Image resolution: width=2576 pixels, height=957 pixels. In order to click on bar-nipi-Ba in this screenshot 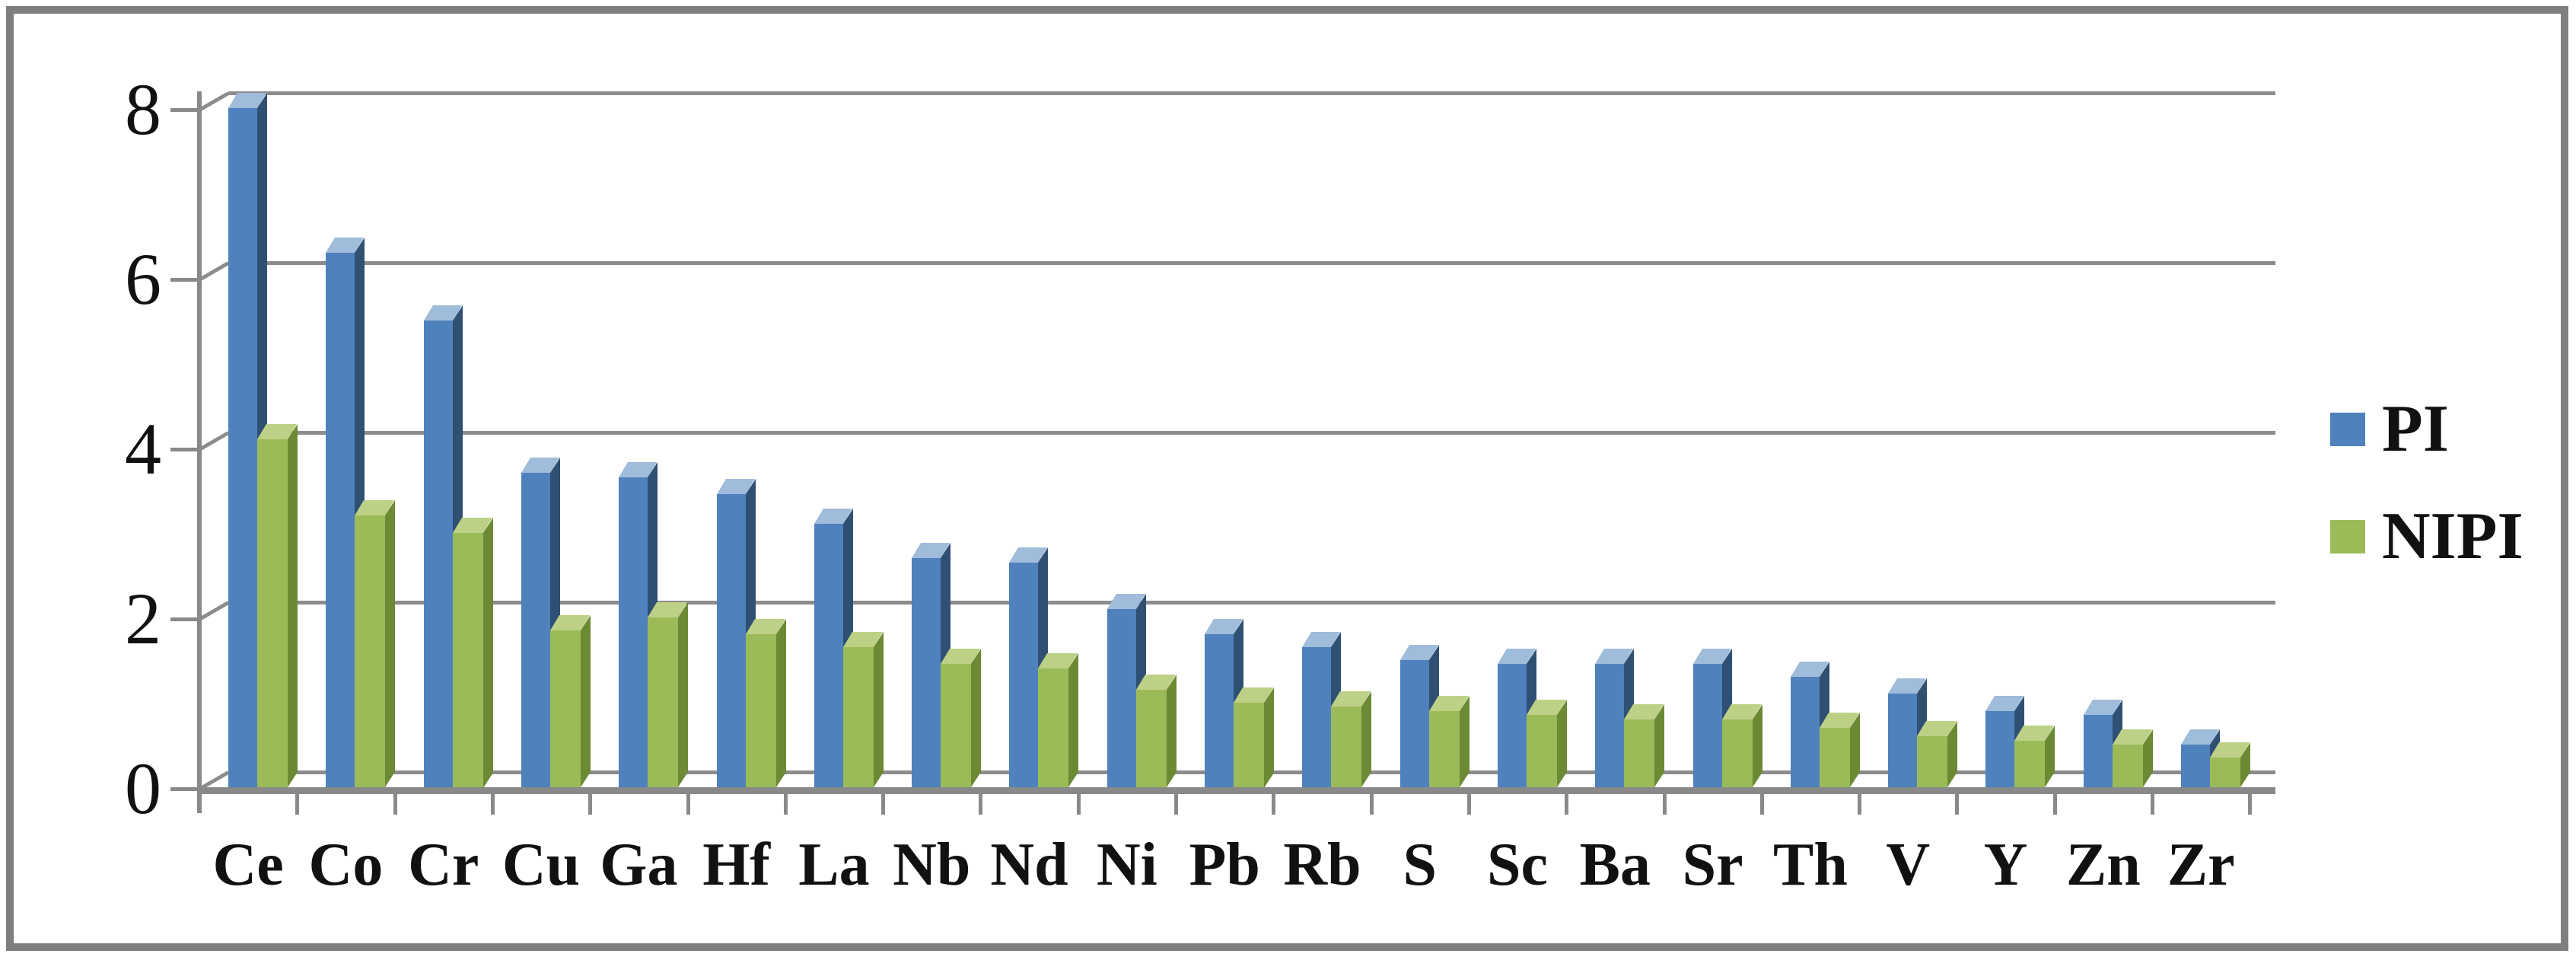, I will do `click(1645, 745)`.